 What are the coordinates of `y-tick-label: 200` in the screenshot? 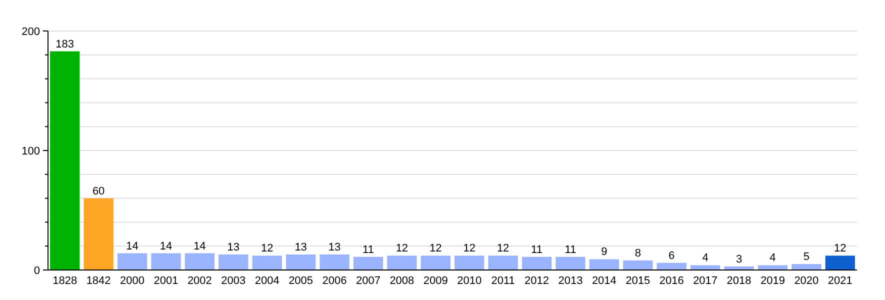 It's located at (31, 32).